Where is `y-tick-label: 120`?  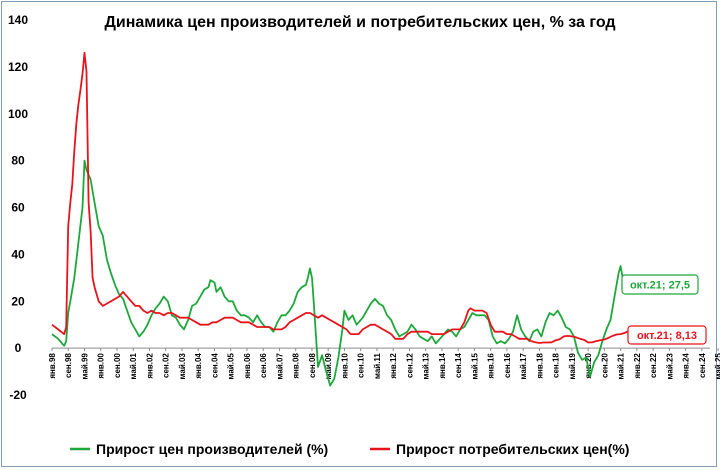 y-tick-label: 120 is located at coordinates (18, 67).